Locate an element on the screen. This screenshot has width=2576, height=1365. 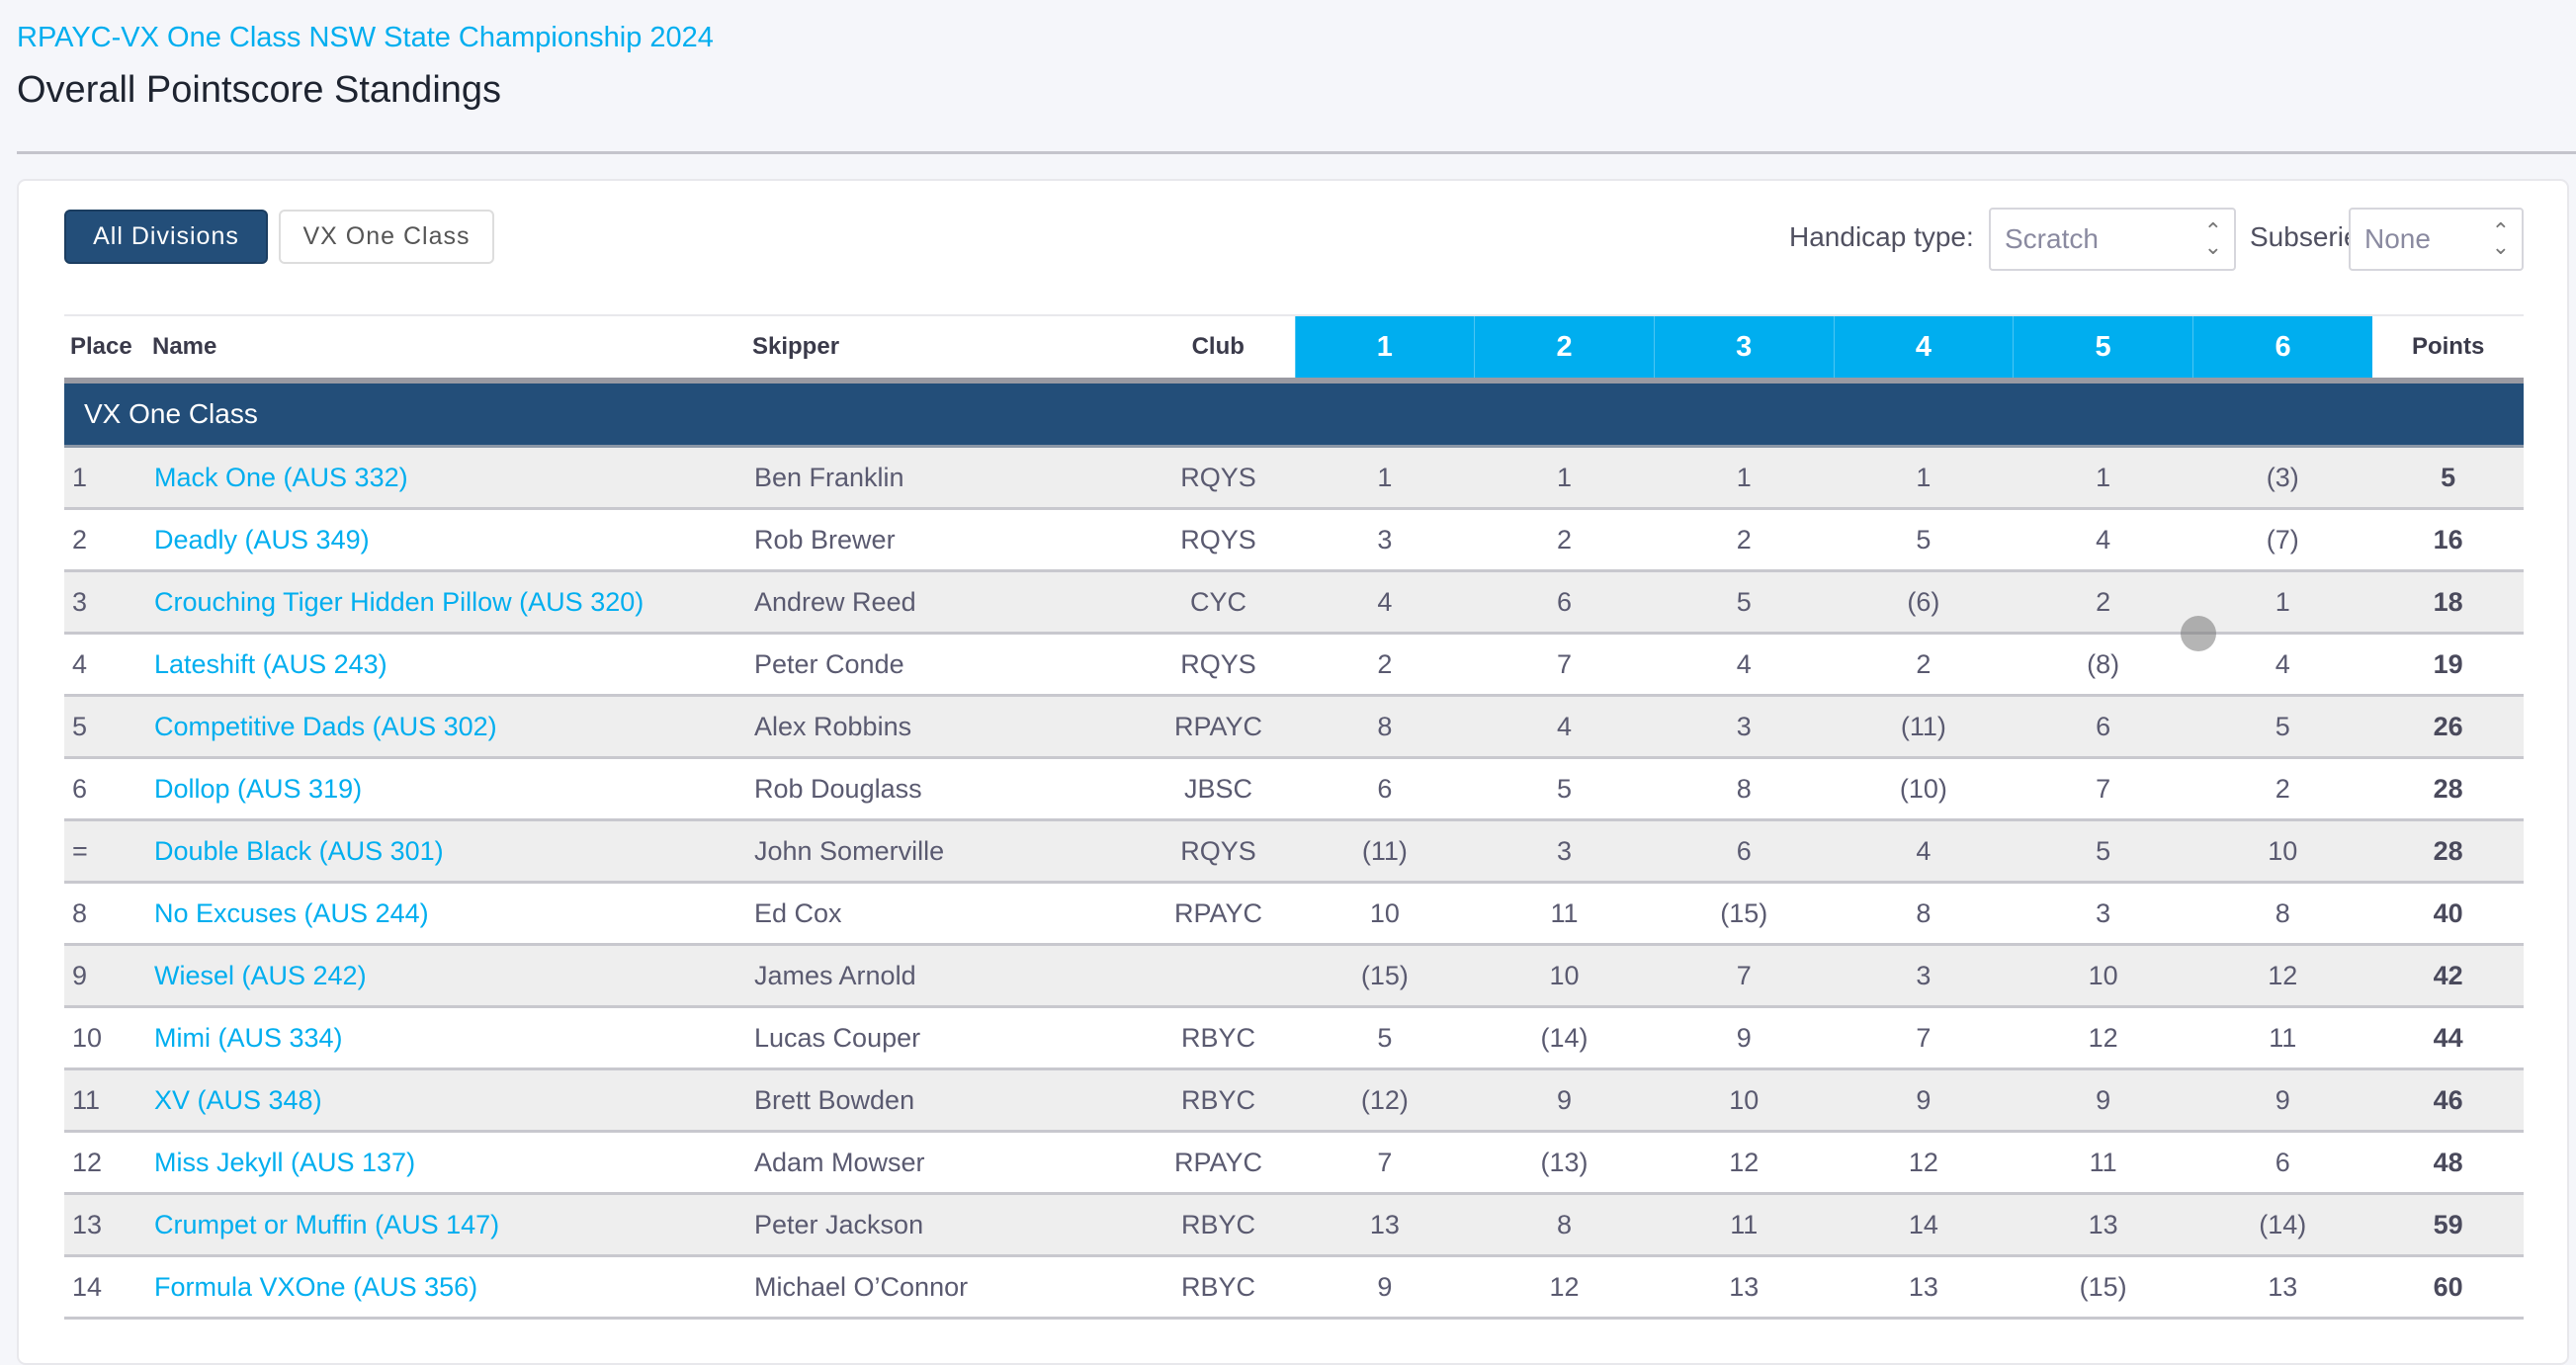
race-1-cell: 8 is located at coordinates (1385, 727).